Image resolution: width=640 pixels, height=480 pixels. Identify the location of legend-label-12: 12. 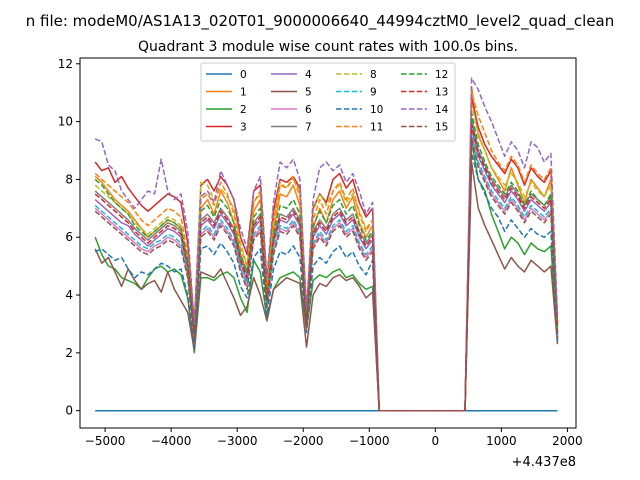
(441, 75).